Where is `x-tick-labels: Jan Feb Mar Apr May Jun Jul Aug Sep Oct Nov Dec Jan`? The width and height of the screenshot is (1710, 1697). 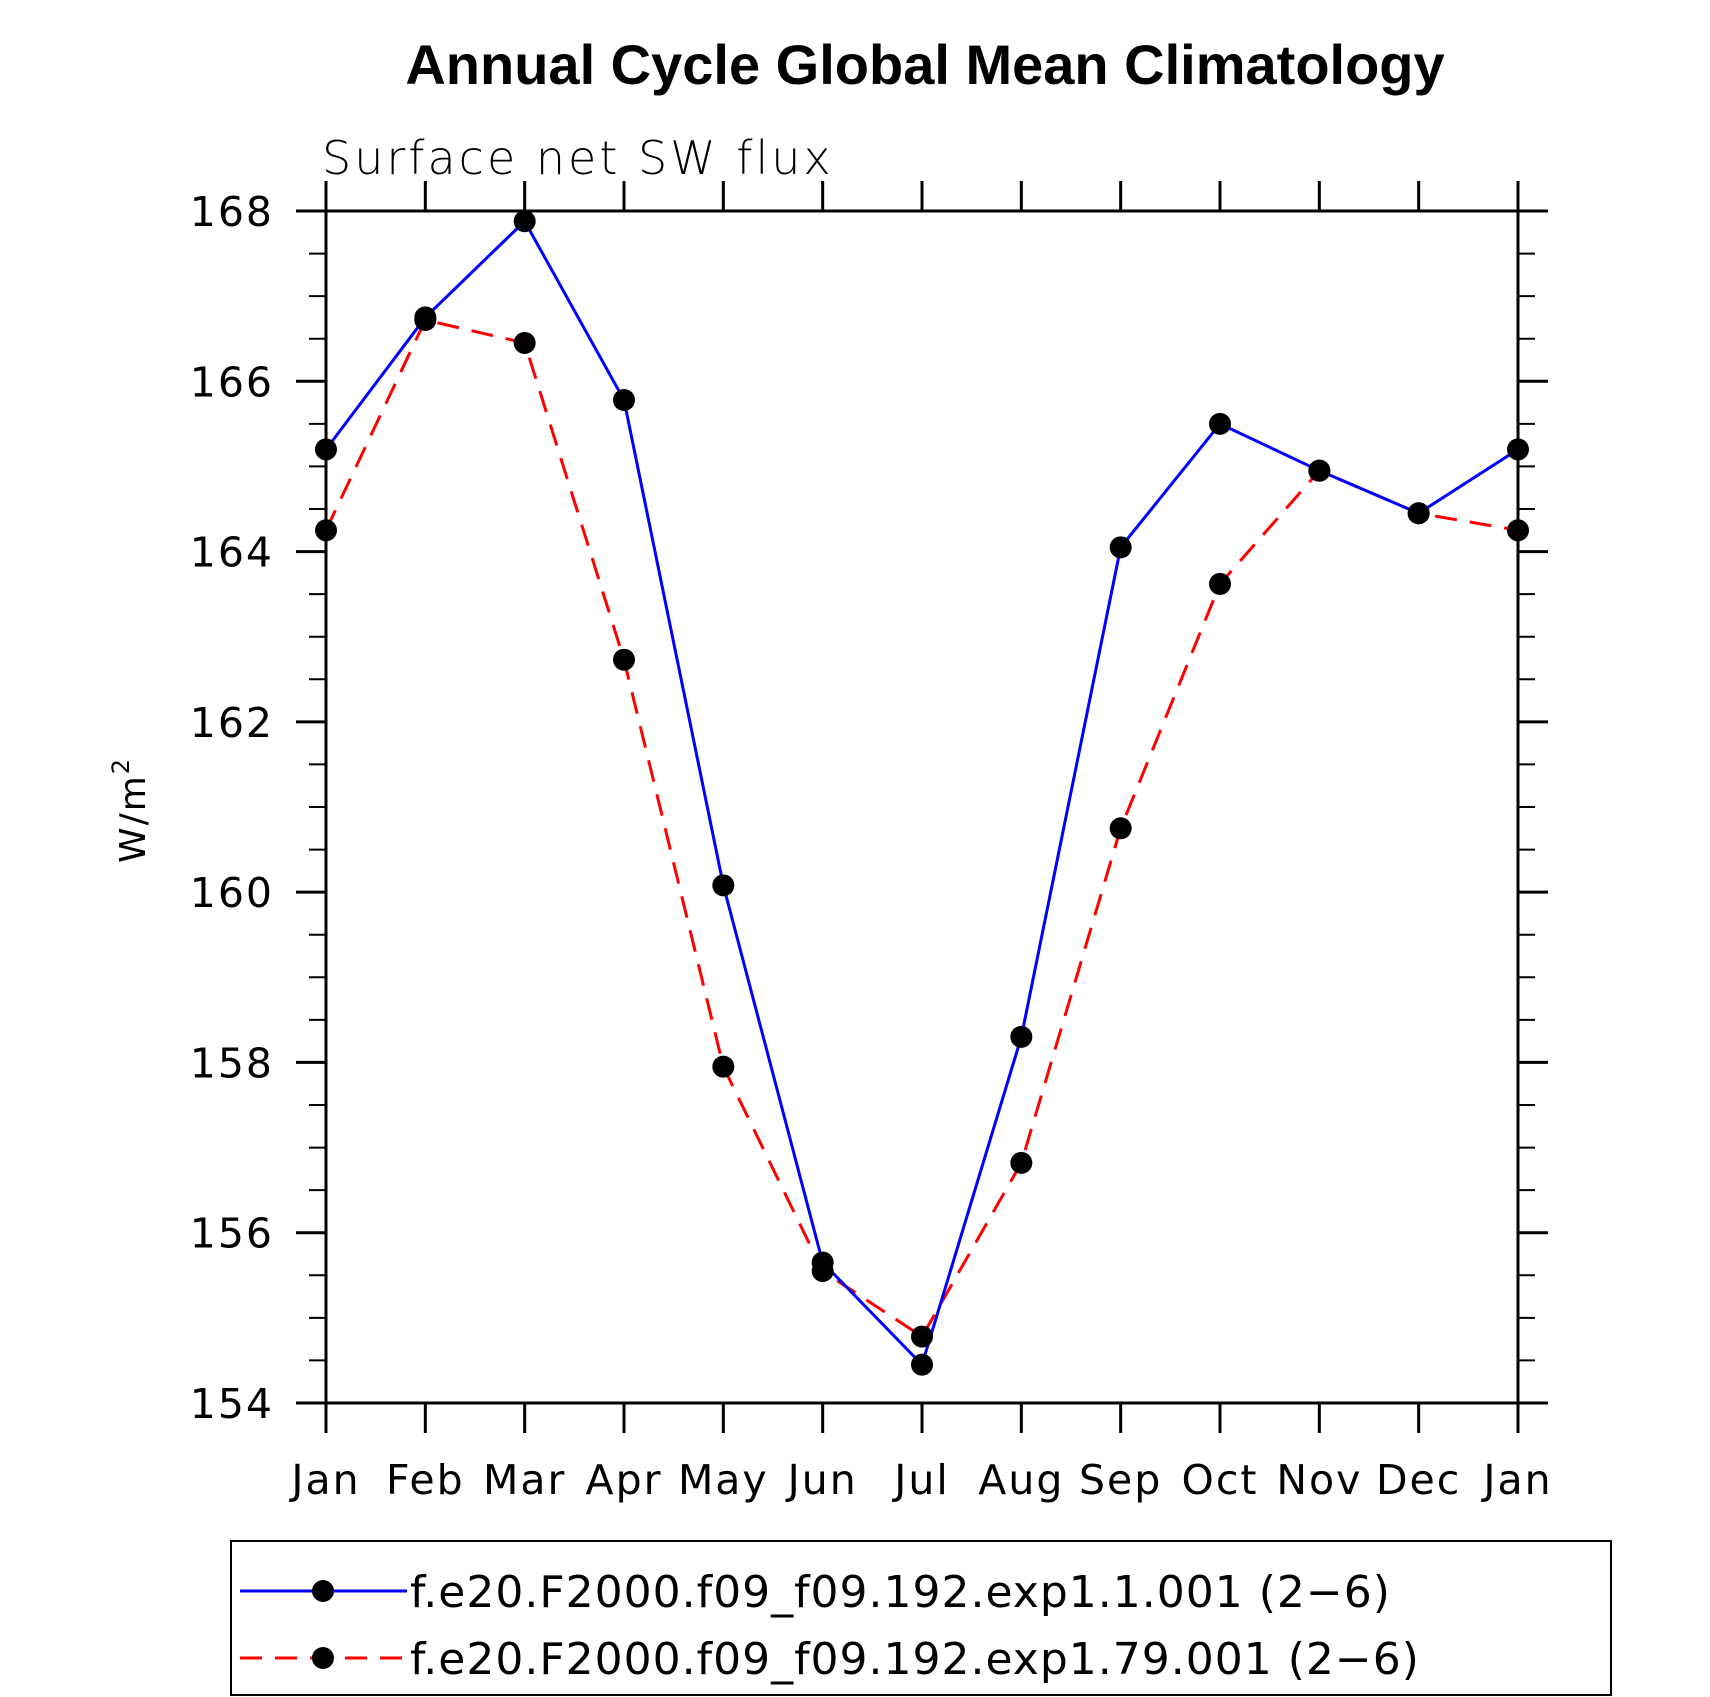 x-tick-labels: Jan Feb Mar Apr May Jun Jul Aug Sep Oct Nov Dec Jan is located at coordinates (920, 1480).